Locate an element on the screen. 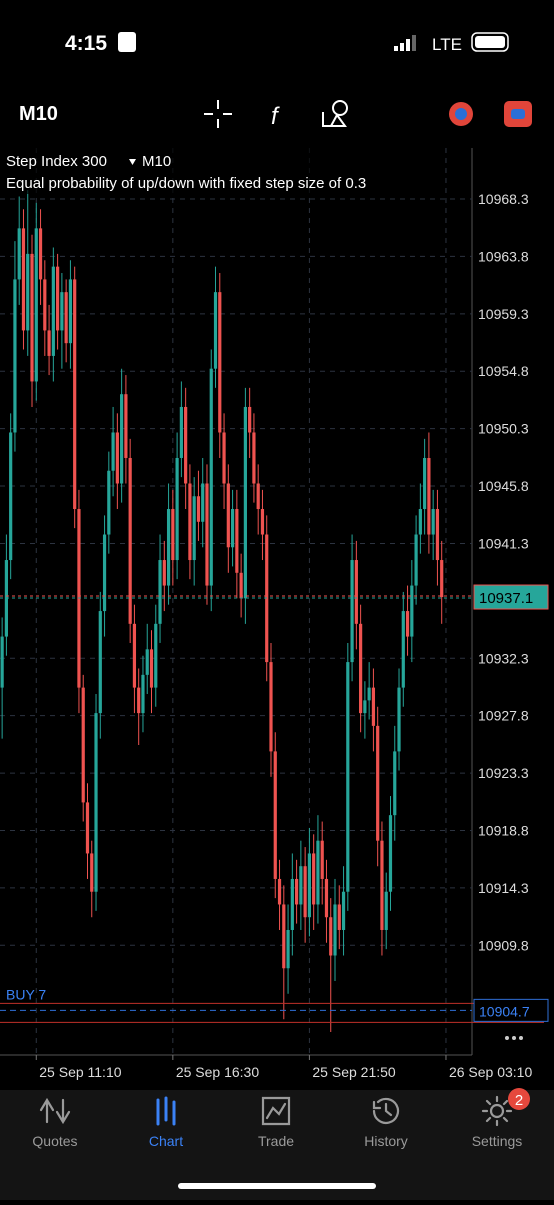 This screenshot has height=1205, width=554. y-tick-label: 10945.8 is located at coordinates (503, 486).